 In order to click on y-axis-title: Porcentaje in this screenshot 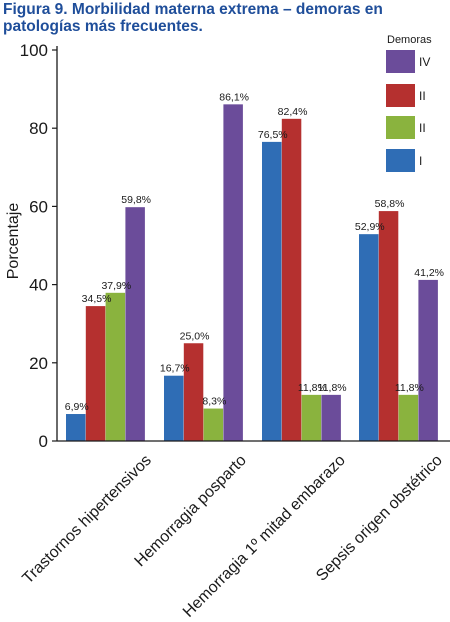, I will do `click(13, 241)`.